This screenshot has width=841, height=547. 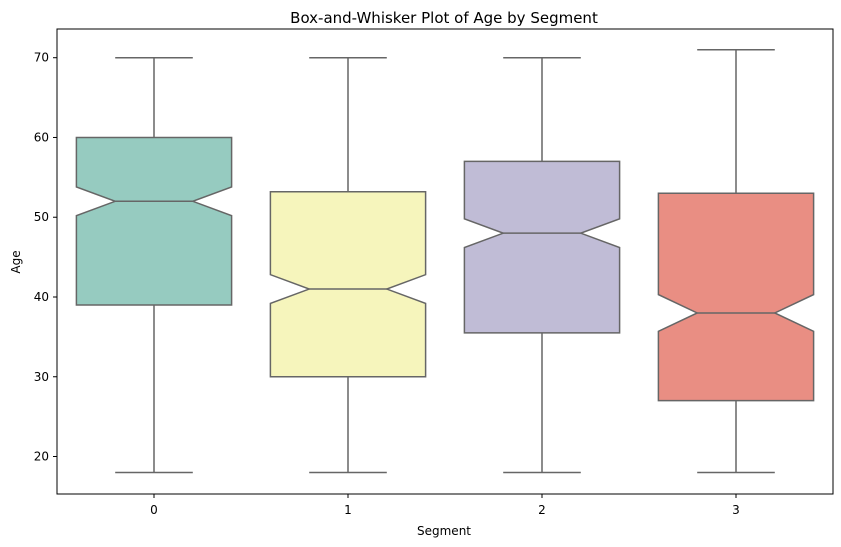 What do you see at coordinates (41, 377) in the screenshot?
I see `y-tick-label: 30` at bounding box center [41, 377].